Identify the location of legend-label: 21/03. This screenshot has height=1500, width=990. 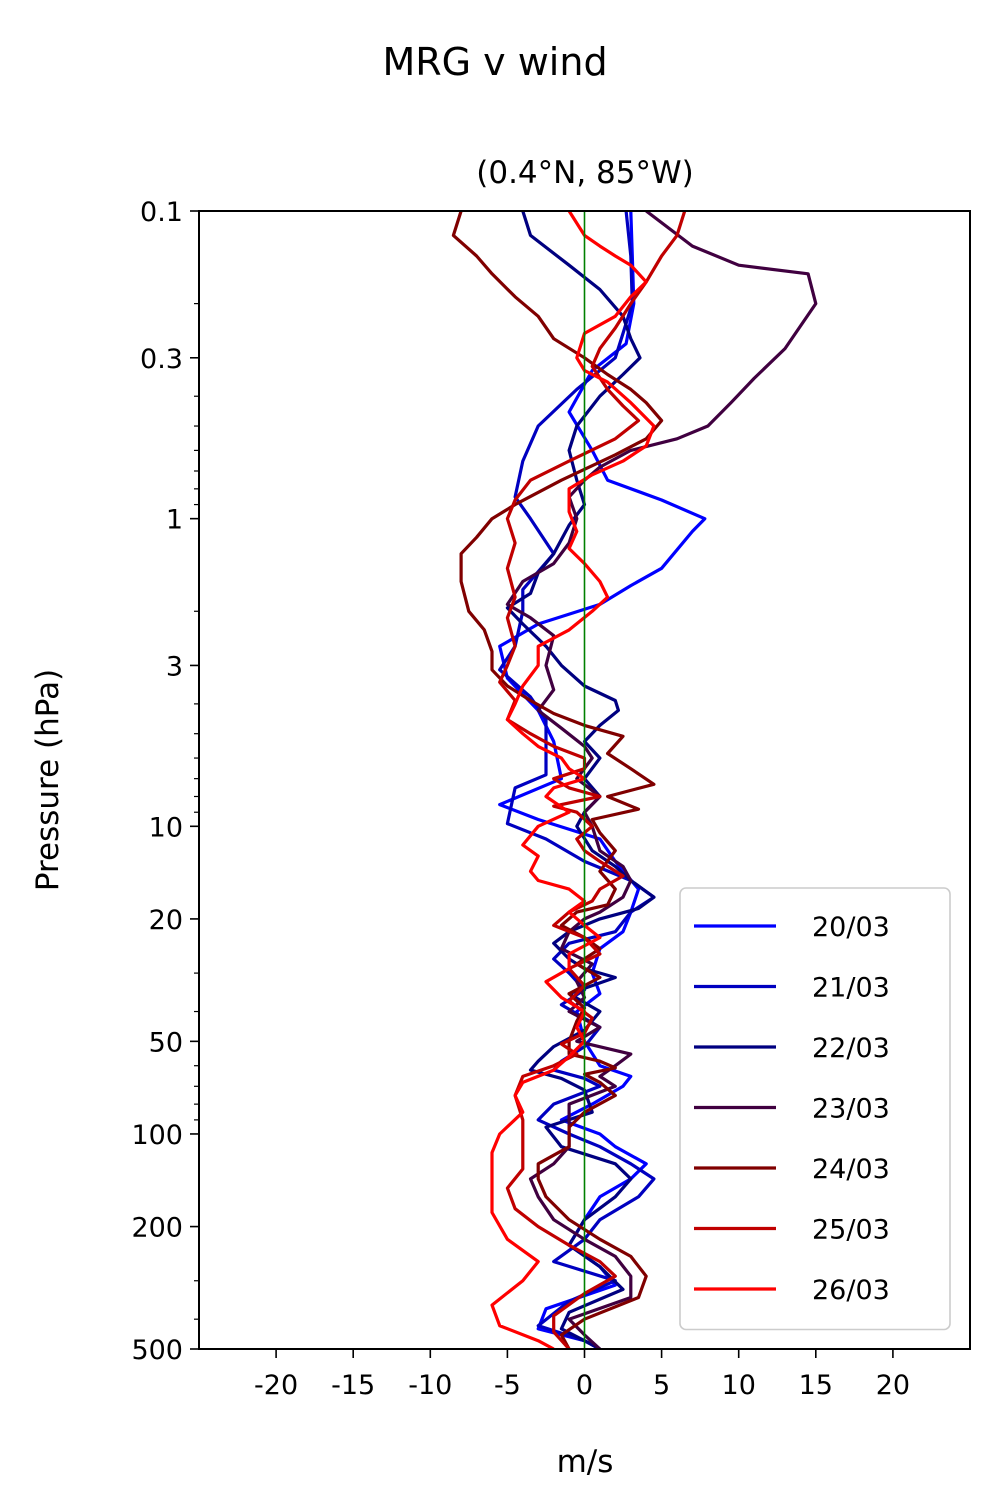
(851, 988).